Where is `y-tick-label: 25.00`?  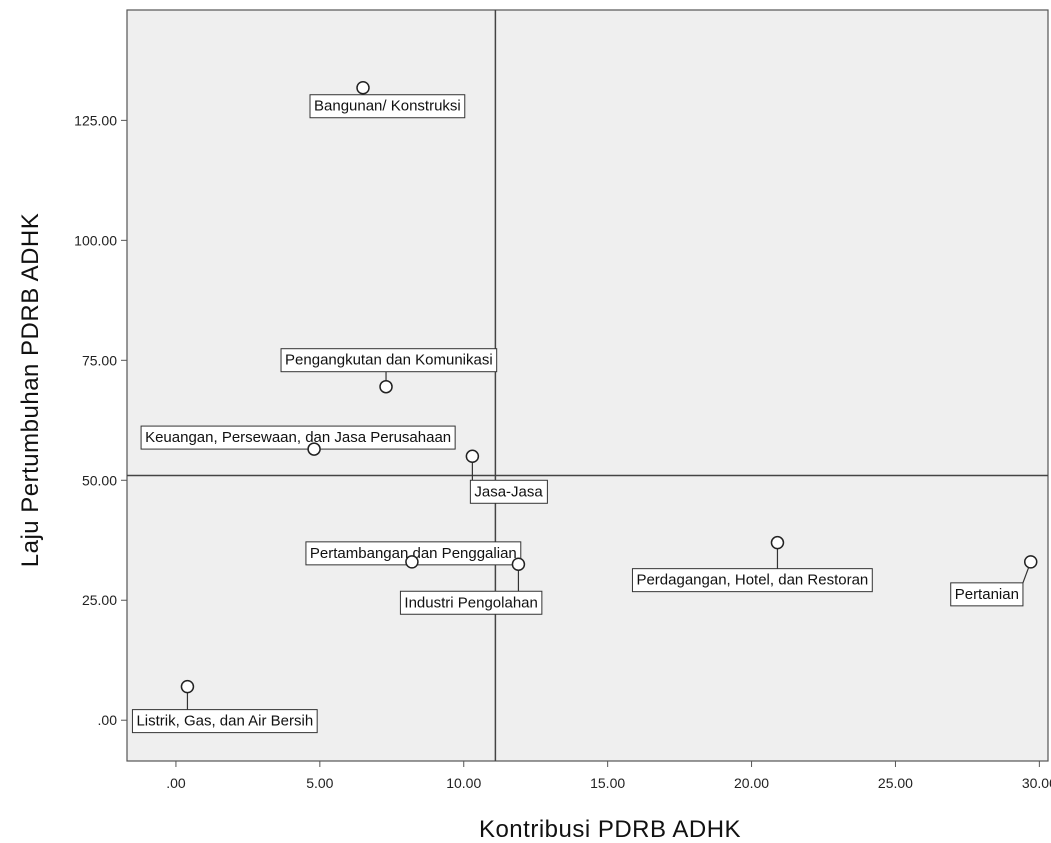
y-tick-label: 25.00 is located at coordinates (99, 600).